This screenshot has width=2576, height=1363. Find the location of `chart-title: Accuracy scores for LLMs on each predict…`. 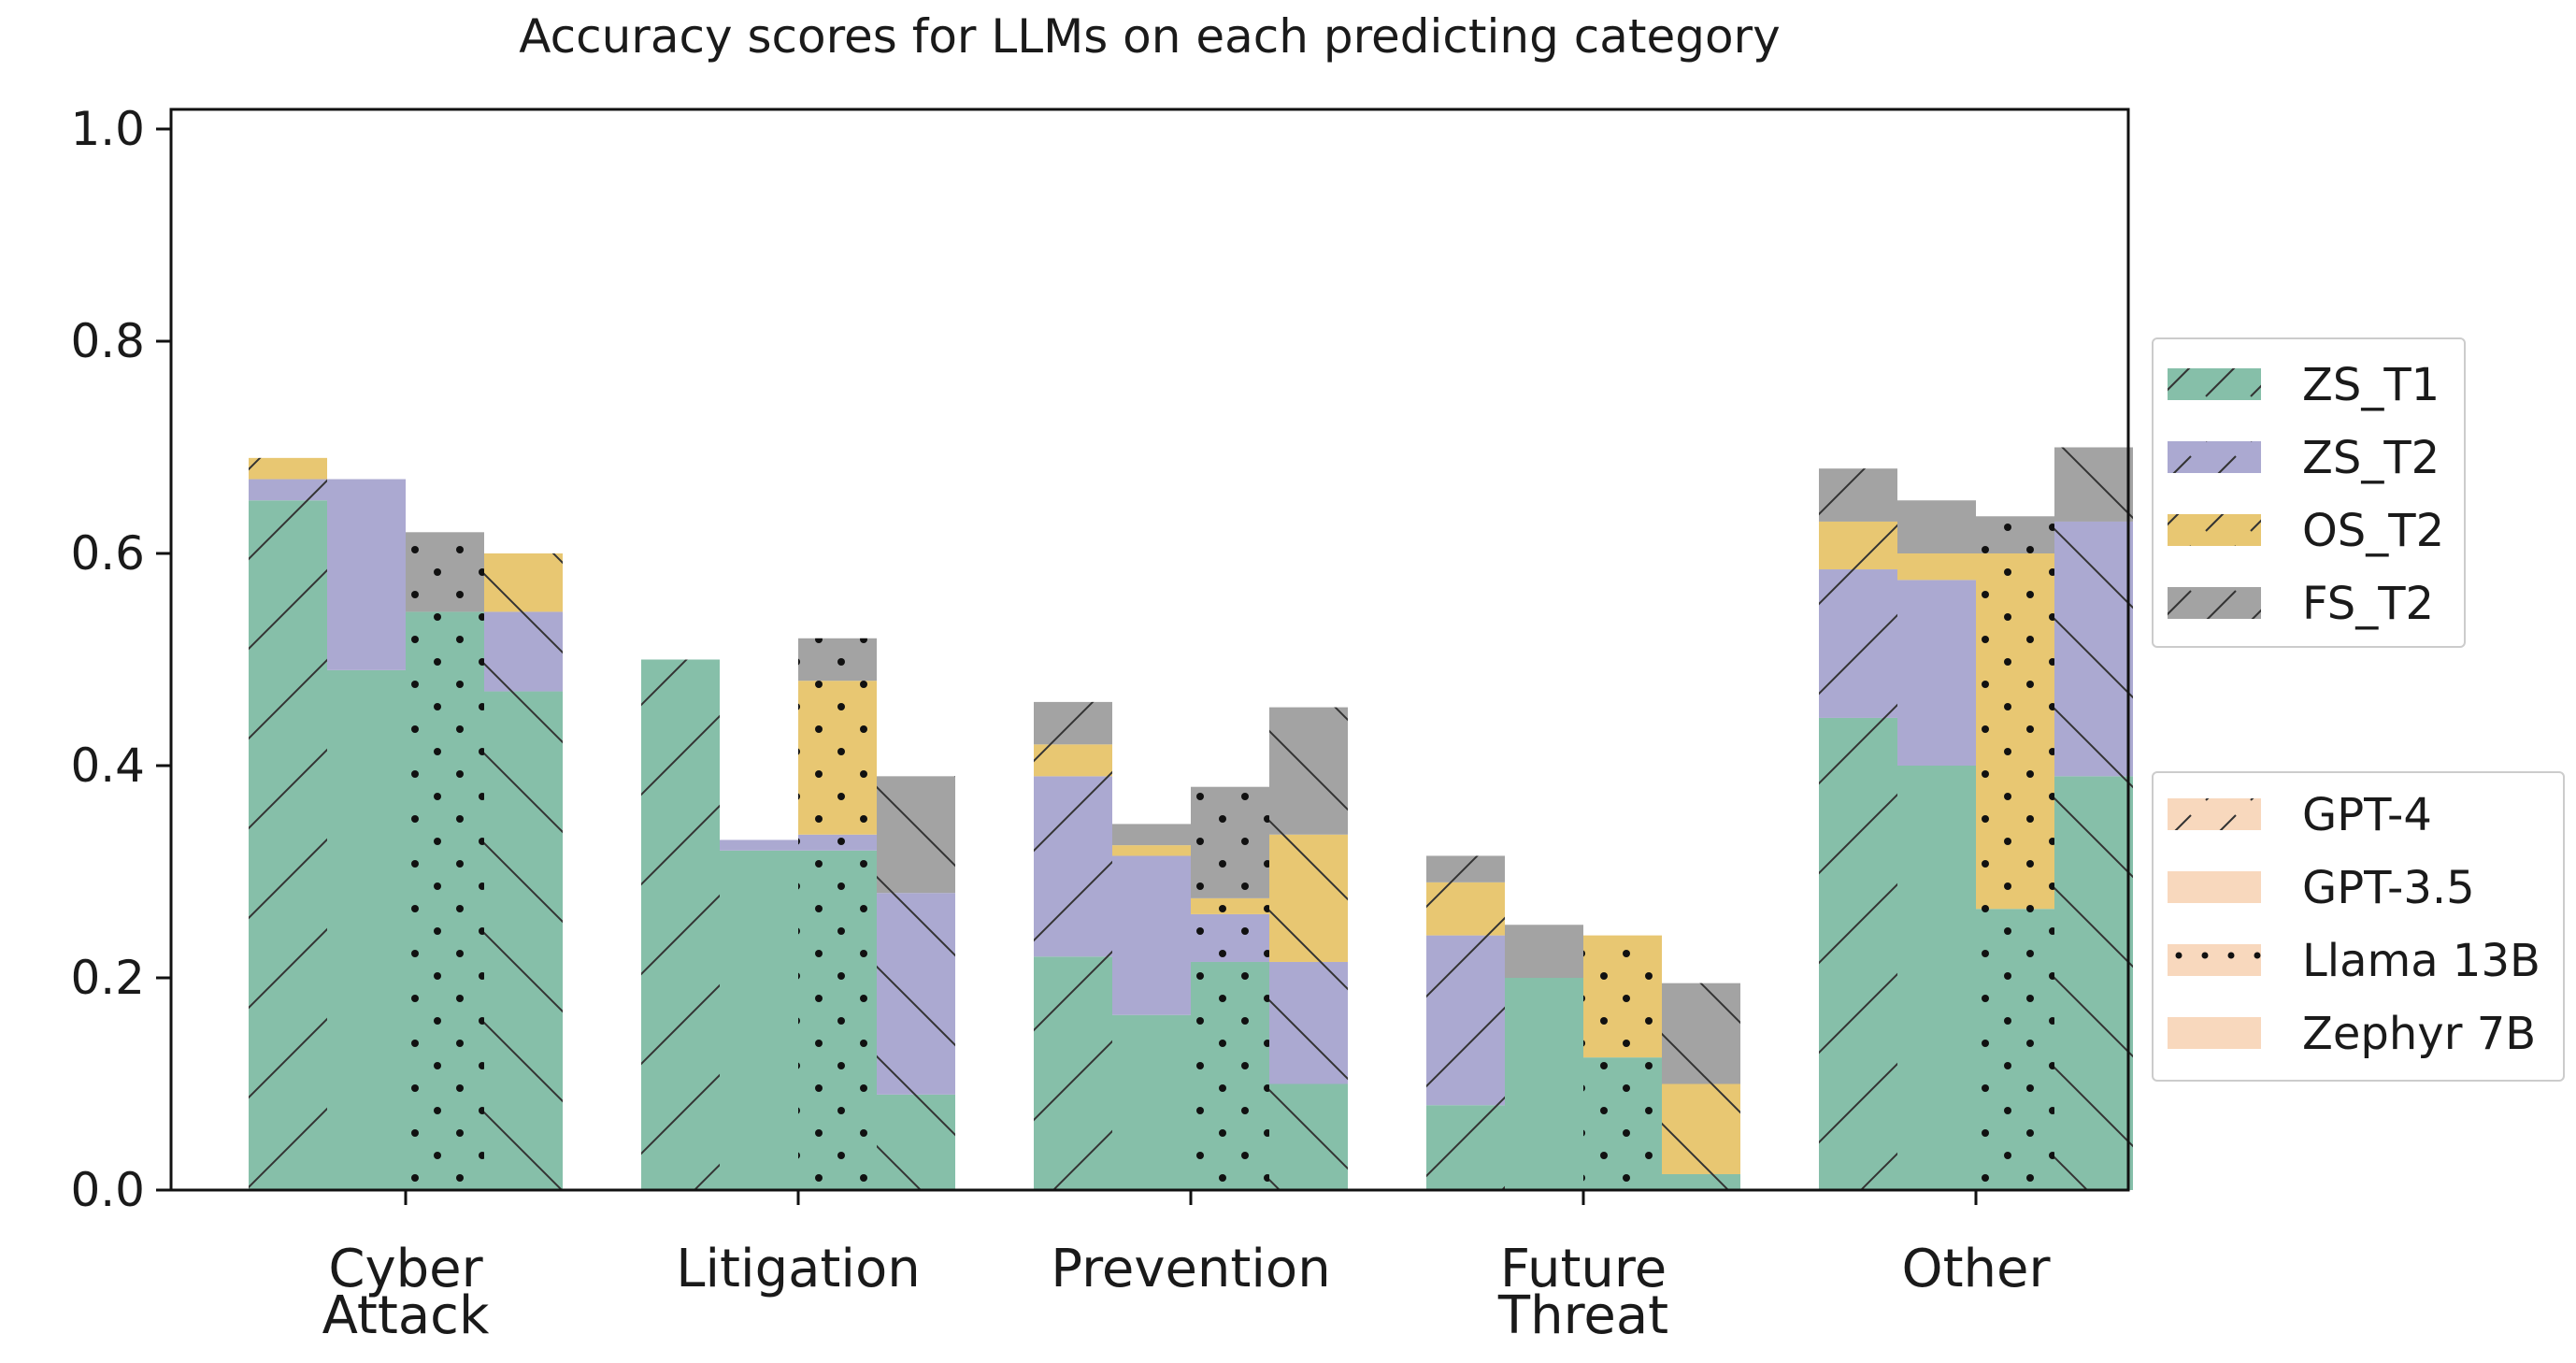

chart-title: Accuracy scores for LLMs on each predict… is located at coordinates (1149, 36).